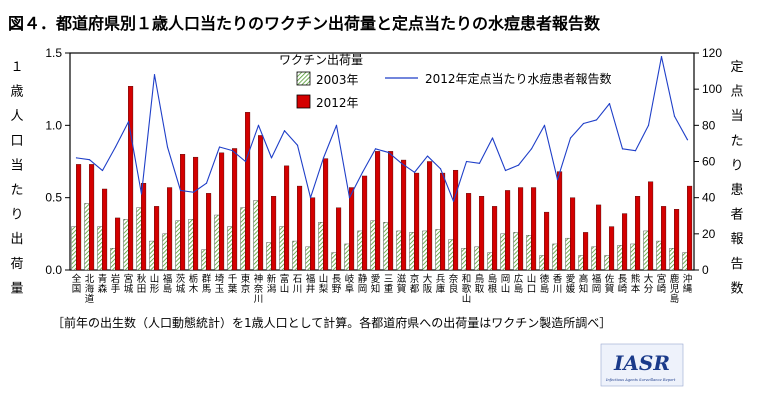 The height and width of the screenshot is (406, 761). I want to click on category-label: 埼玉, so click(220, 284).